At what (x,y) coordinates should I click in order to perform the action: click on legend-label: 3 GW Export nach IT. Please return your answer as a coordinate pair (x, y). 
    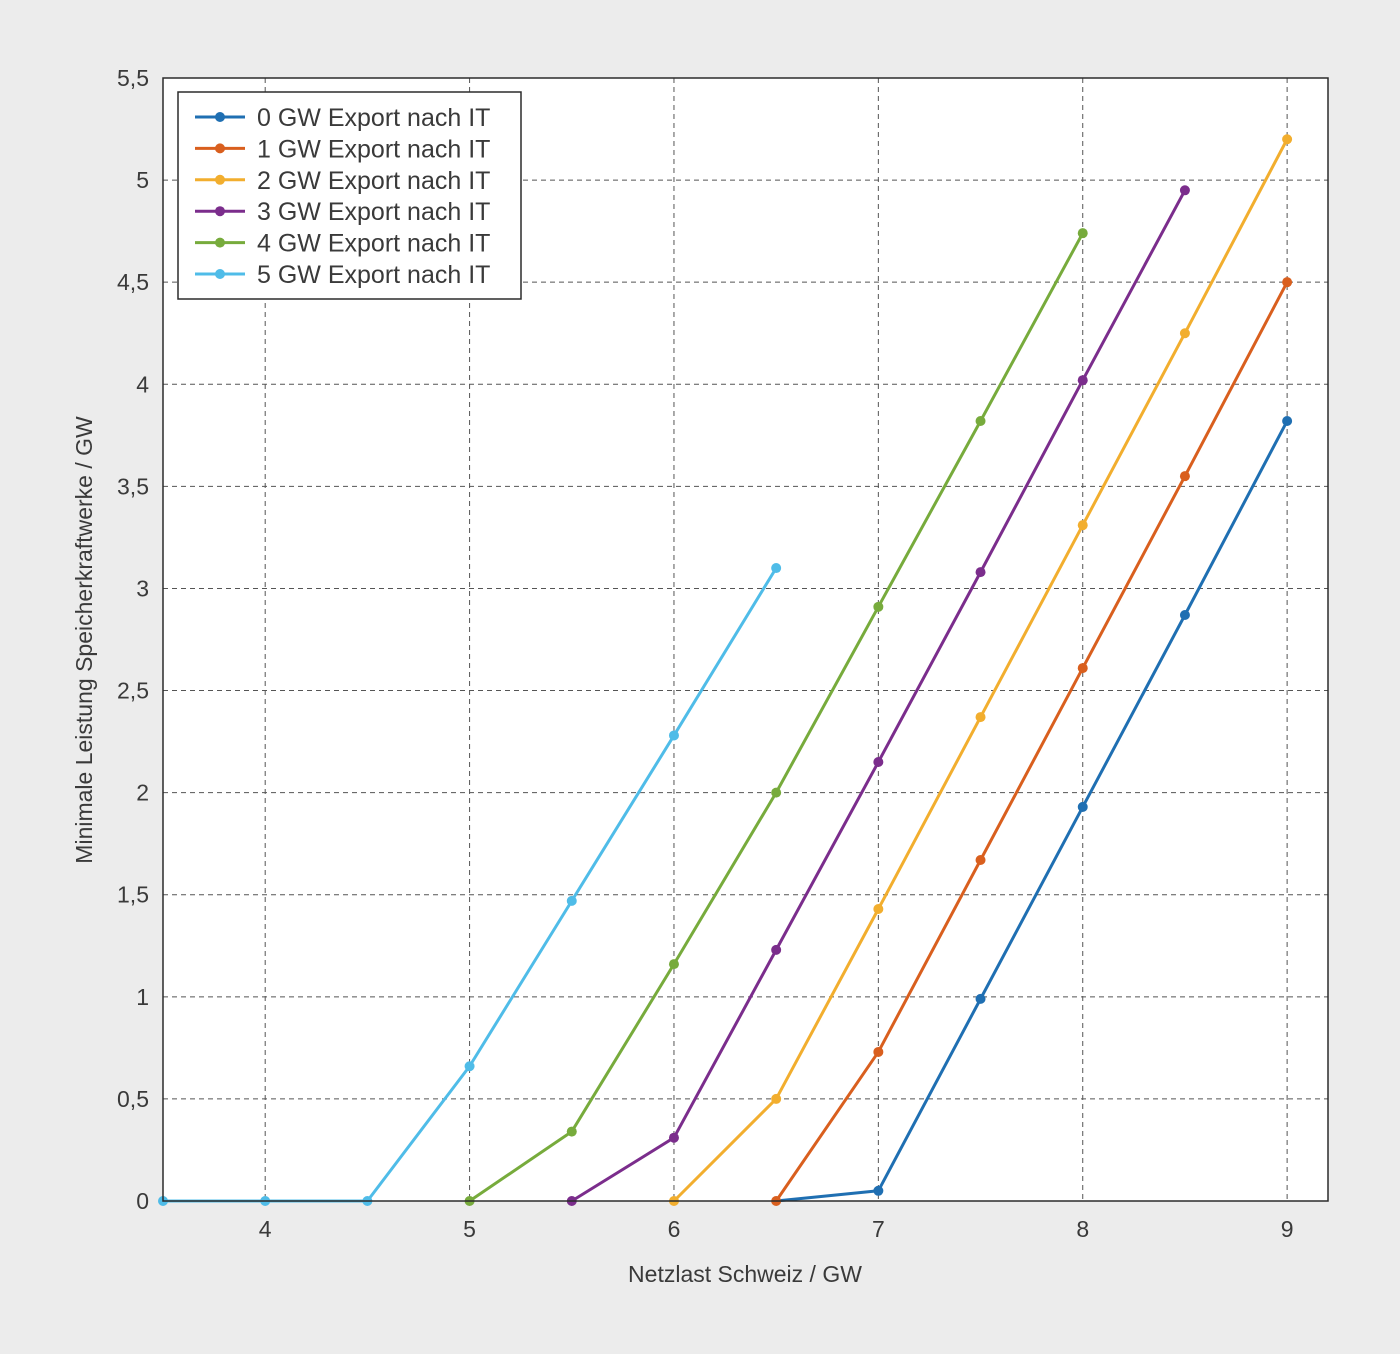
    Looking at the image, I should click on (373, 212).